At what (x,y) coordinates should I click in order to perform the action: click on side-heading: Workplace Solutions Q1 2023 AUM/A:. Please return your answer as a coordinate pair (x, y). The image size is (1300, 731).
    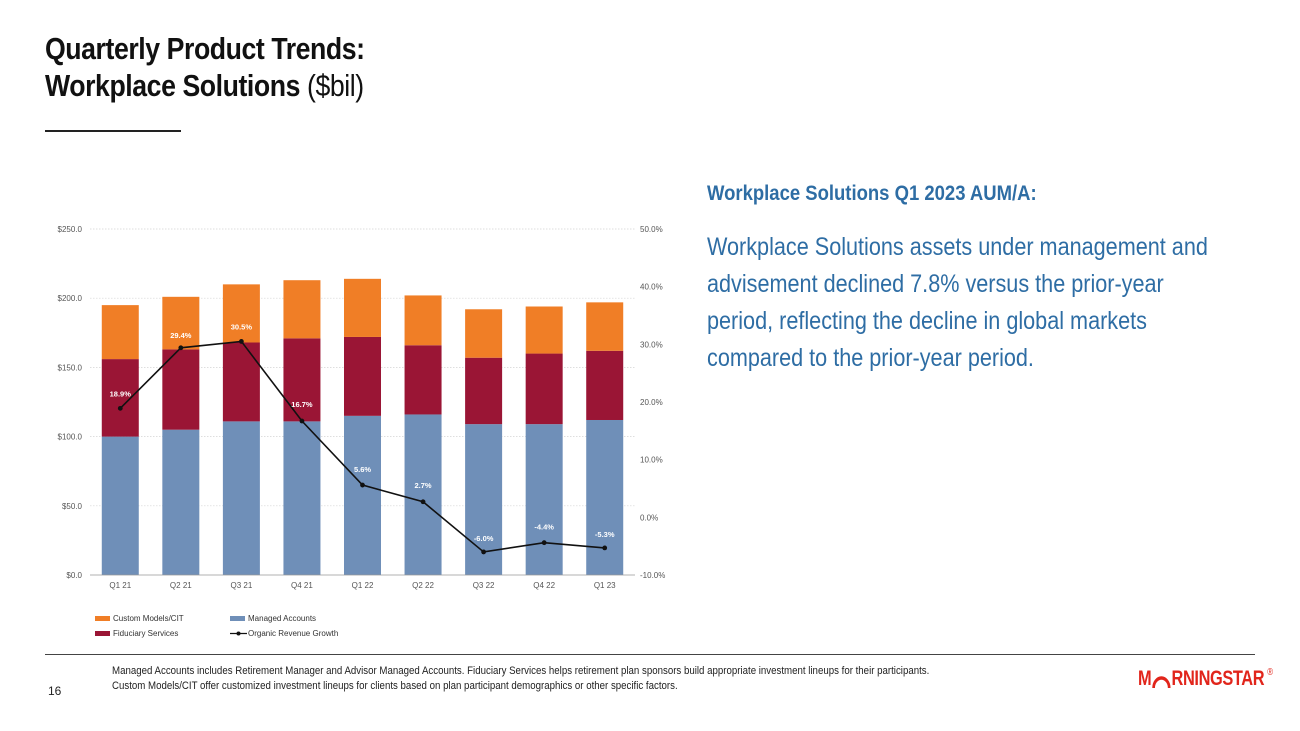
    Looking at the image, I should click on (872, 193).